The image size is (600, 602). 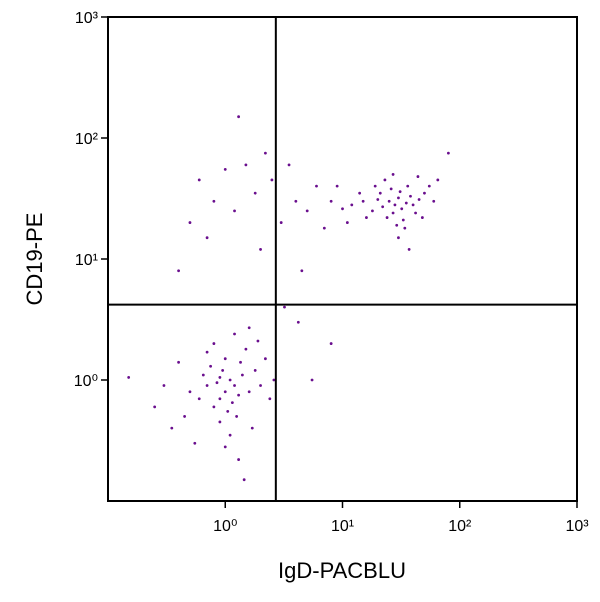 I want to click on x-axis-label: IgD-PACBLU, so click(x=342, y=570).